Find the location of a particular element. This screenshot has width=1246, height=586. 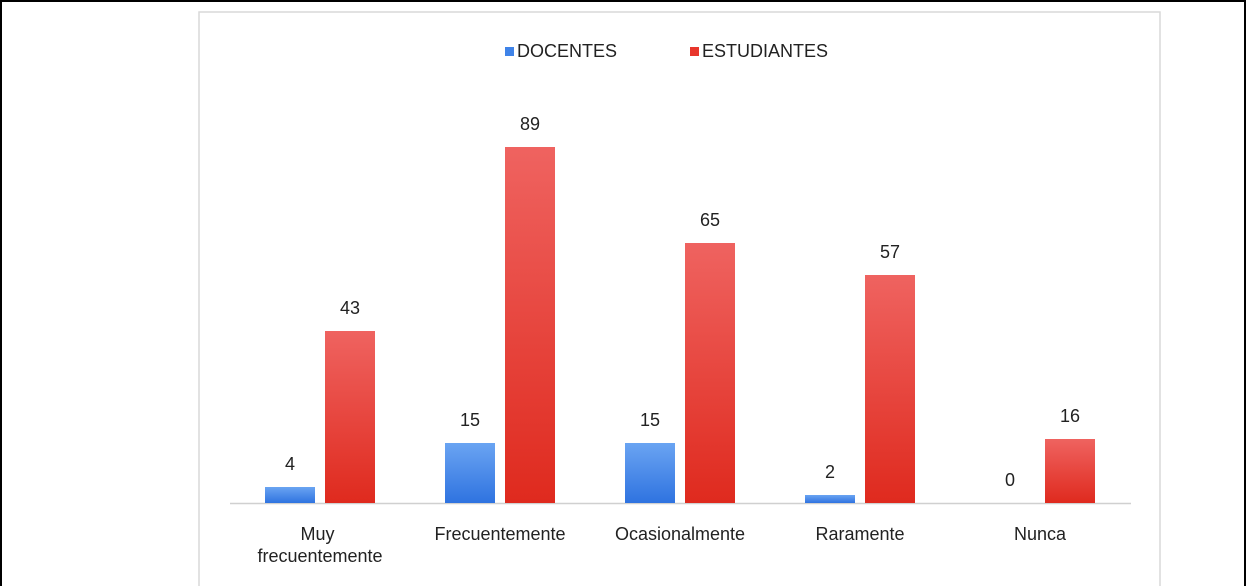

x-tick-label: Raramente is located at coordinates (859, 534).